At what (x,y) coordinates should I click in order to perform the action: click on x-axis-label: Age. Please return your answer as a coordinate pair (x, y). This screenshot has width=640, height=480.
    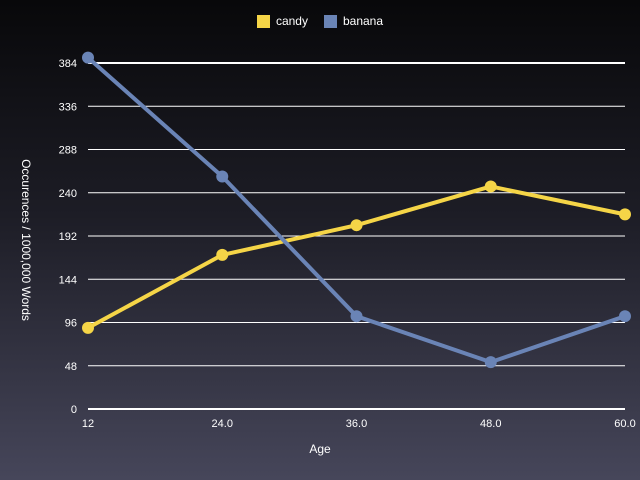
    Looking at the image, I should click on (320, 449).